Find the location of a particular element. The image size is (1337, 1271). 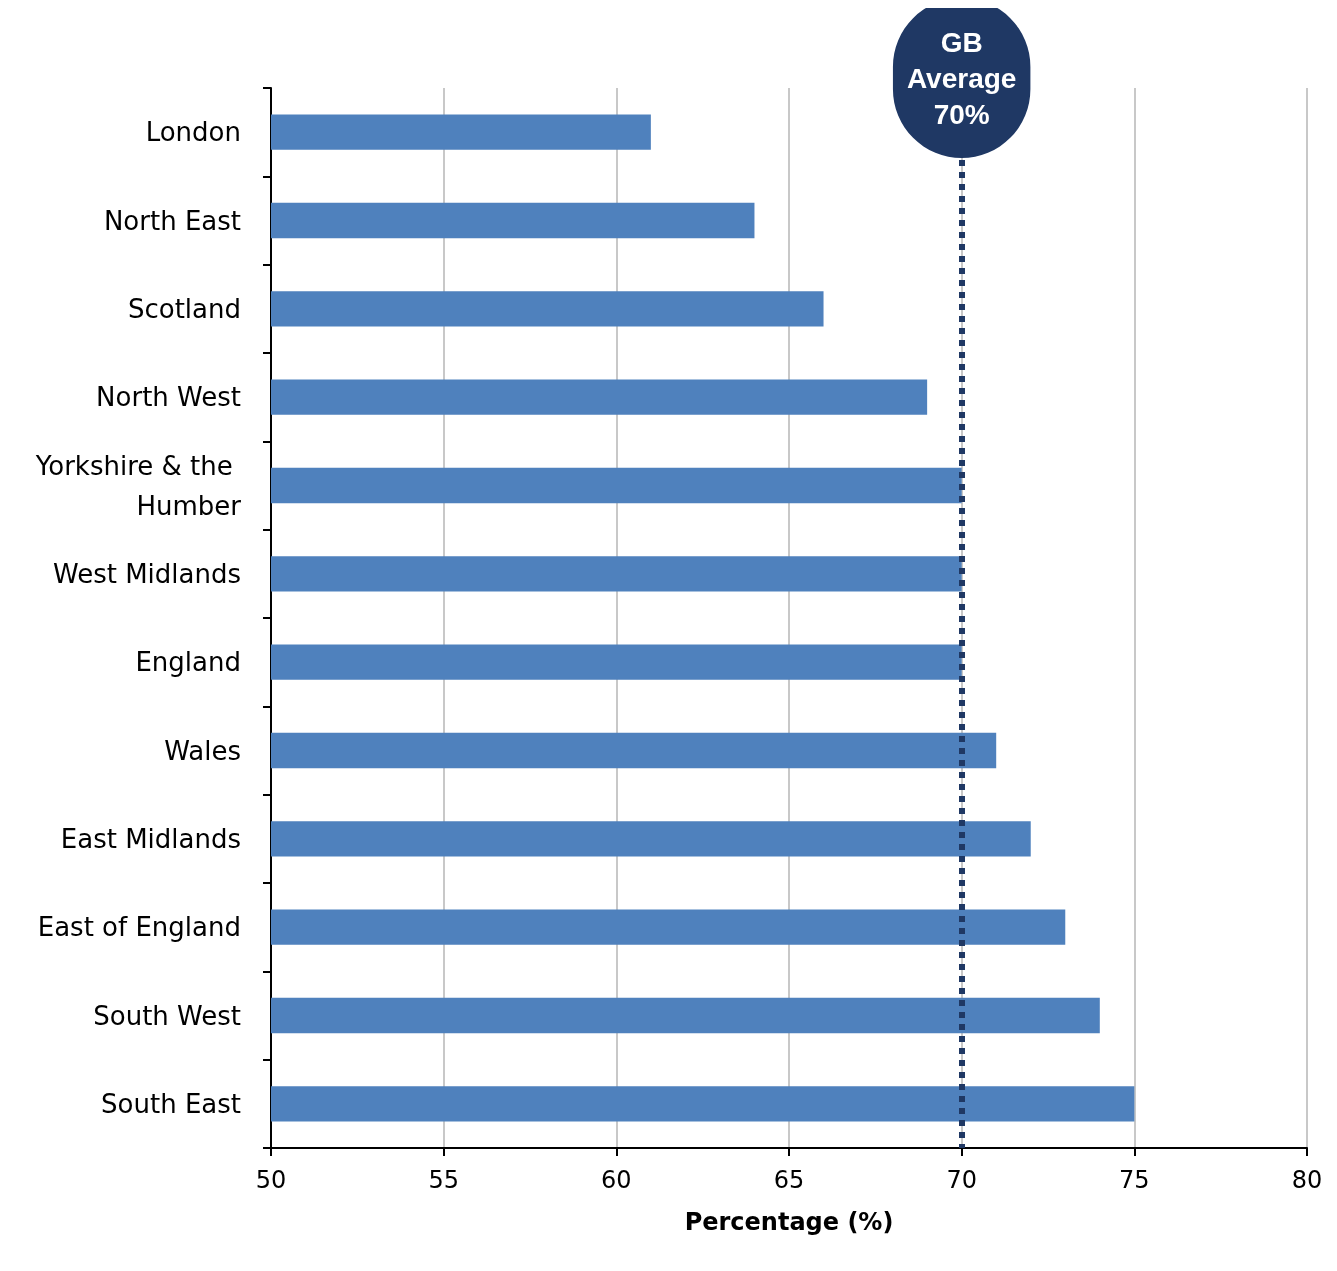

y-tick-label: Scotland is located at coordinates (184, 308).